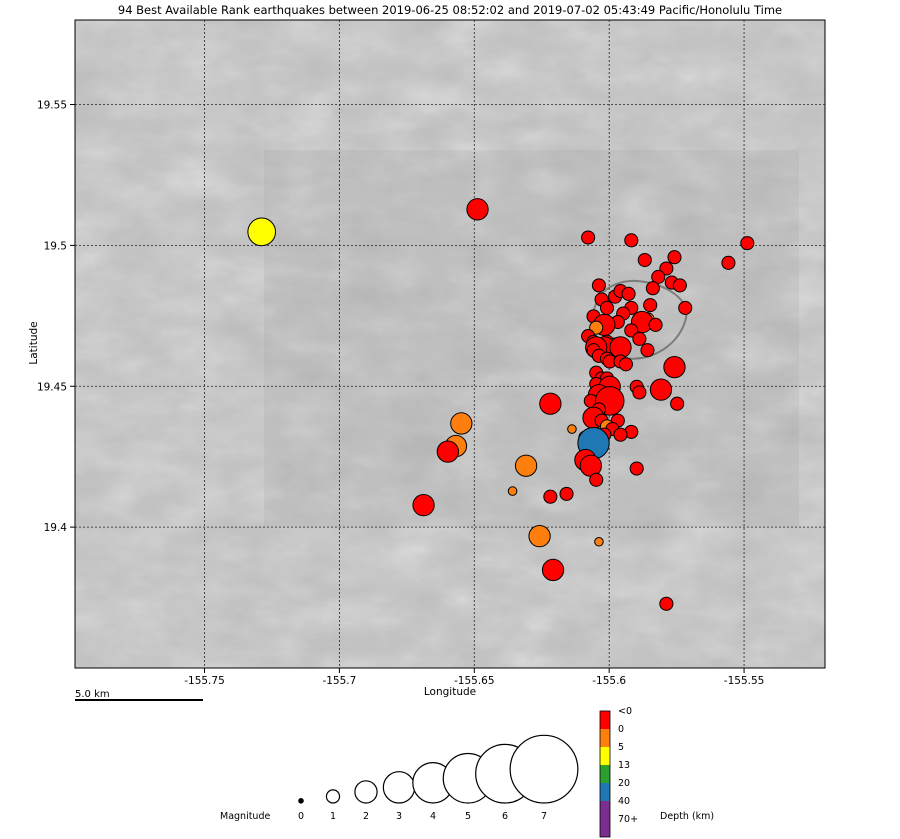 The image size is (900, 839). Describe the element at coordinates (399, 816) in the screenshot. I see `magnitude-legend-value: 3` at that location.